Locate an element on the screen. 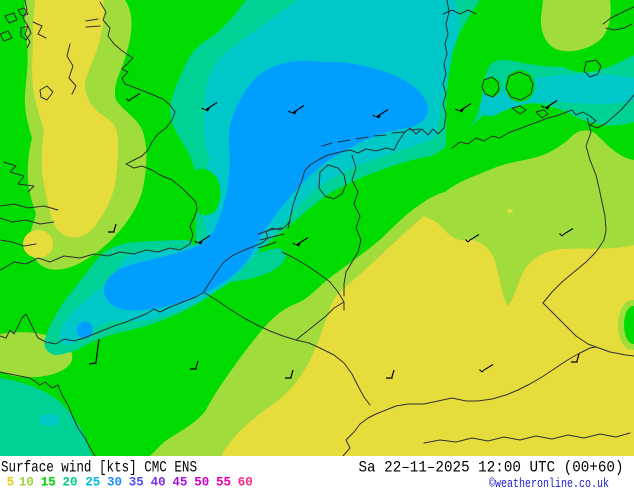 The height and width of the screenshot is (495, 634). svg-text: 50 is located at coordinates (201, 483).